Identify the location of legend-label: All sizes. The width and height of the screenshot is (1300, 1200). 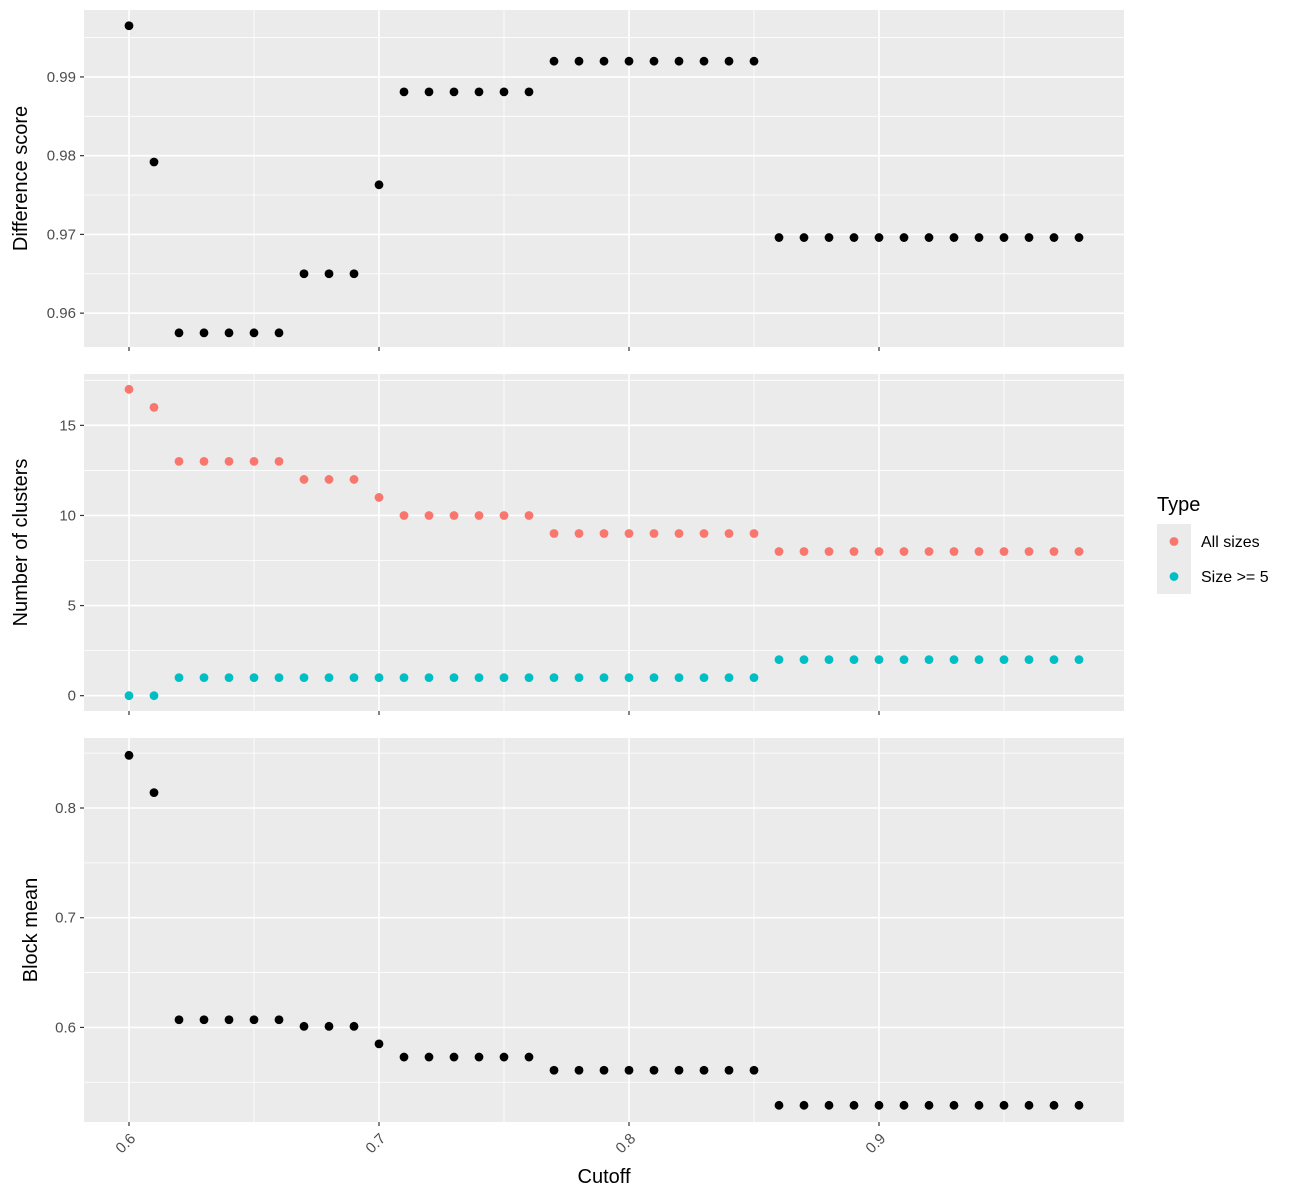
(1230, 542).